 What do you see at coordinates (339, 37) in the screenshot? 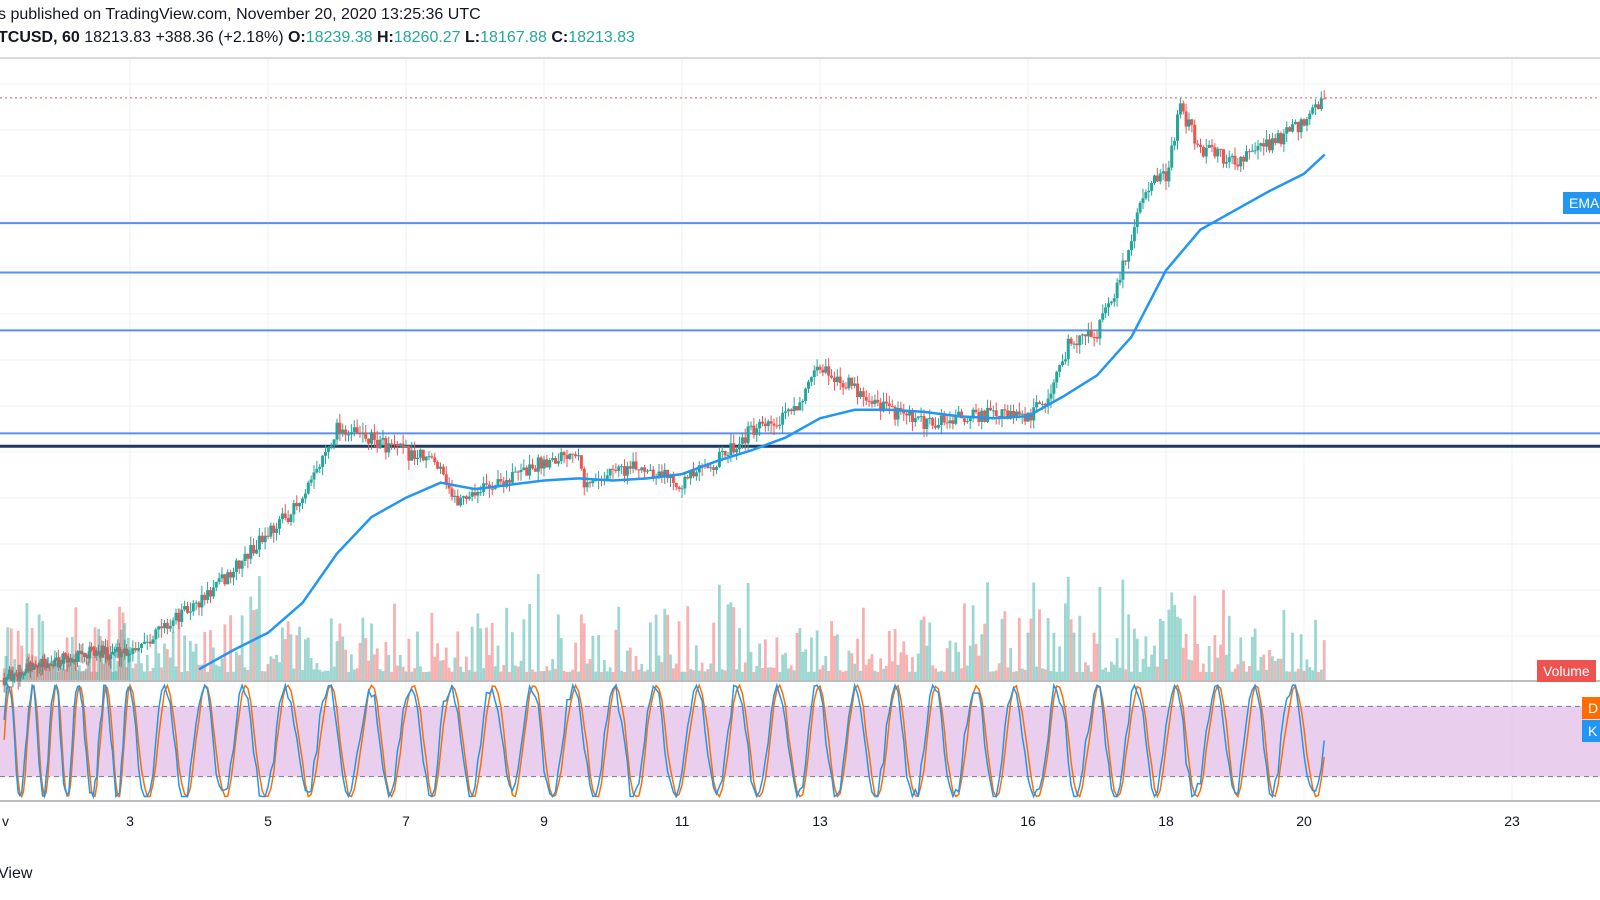
I see `open-value: 18239.38` at bounding box center [339, 37].